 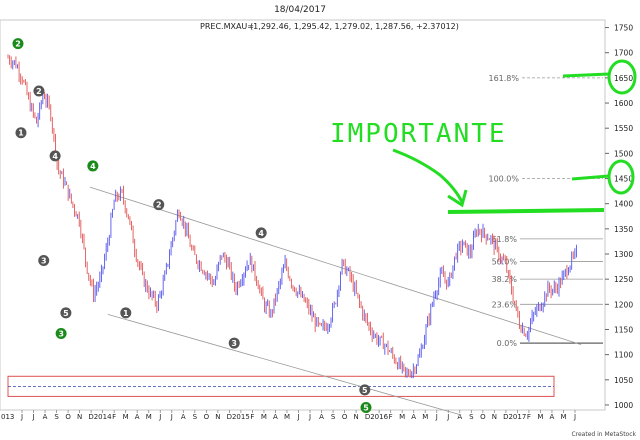 I want to click on y-tick-label: 1500, so click(x=623, y=153).